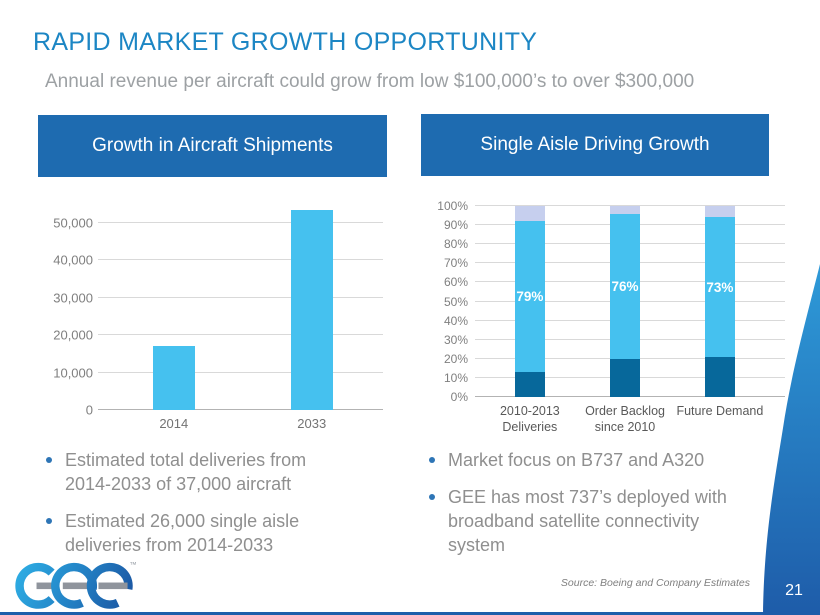  Describe the element at coordinates (576, 460) in the screenshot. I see `bullet-text: Market focus on B737 and A320` at that location.